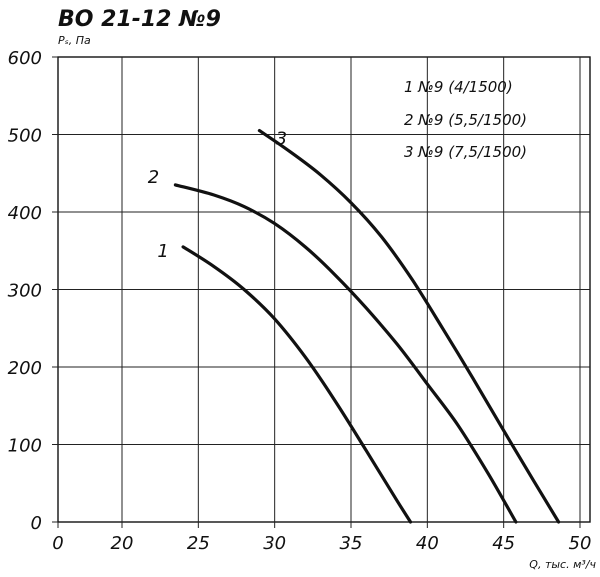 This screenshot has height=577, width=600. Describe the element at coordinates (580, 543) in the screenshot. I see `x-tick-label-50: 50` at that location.